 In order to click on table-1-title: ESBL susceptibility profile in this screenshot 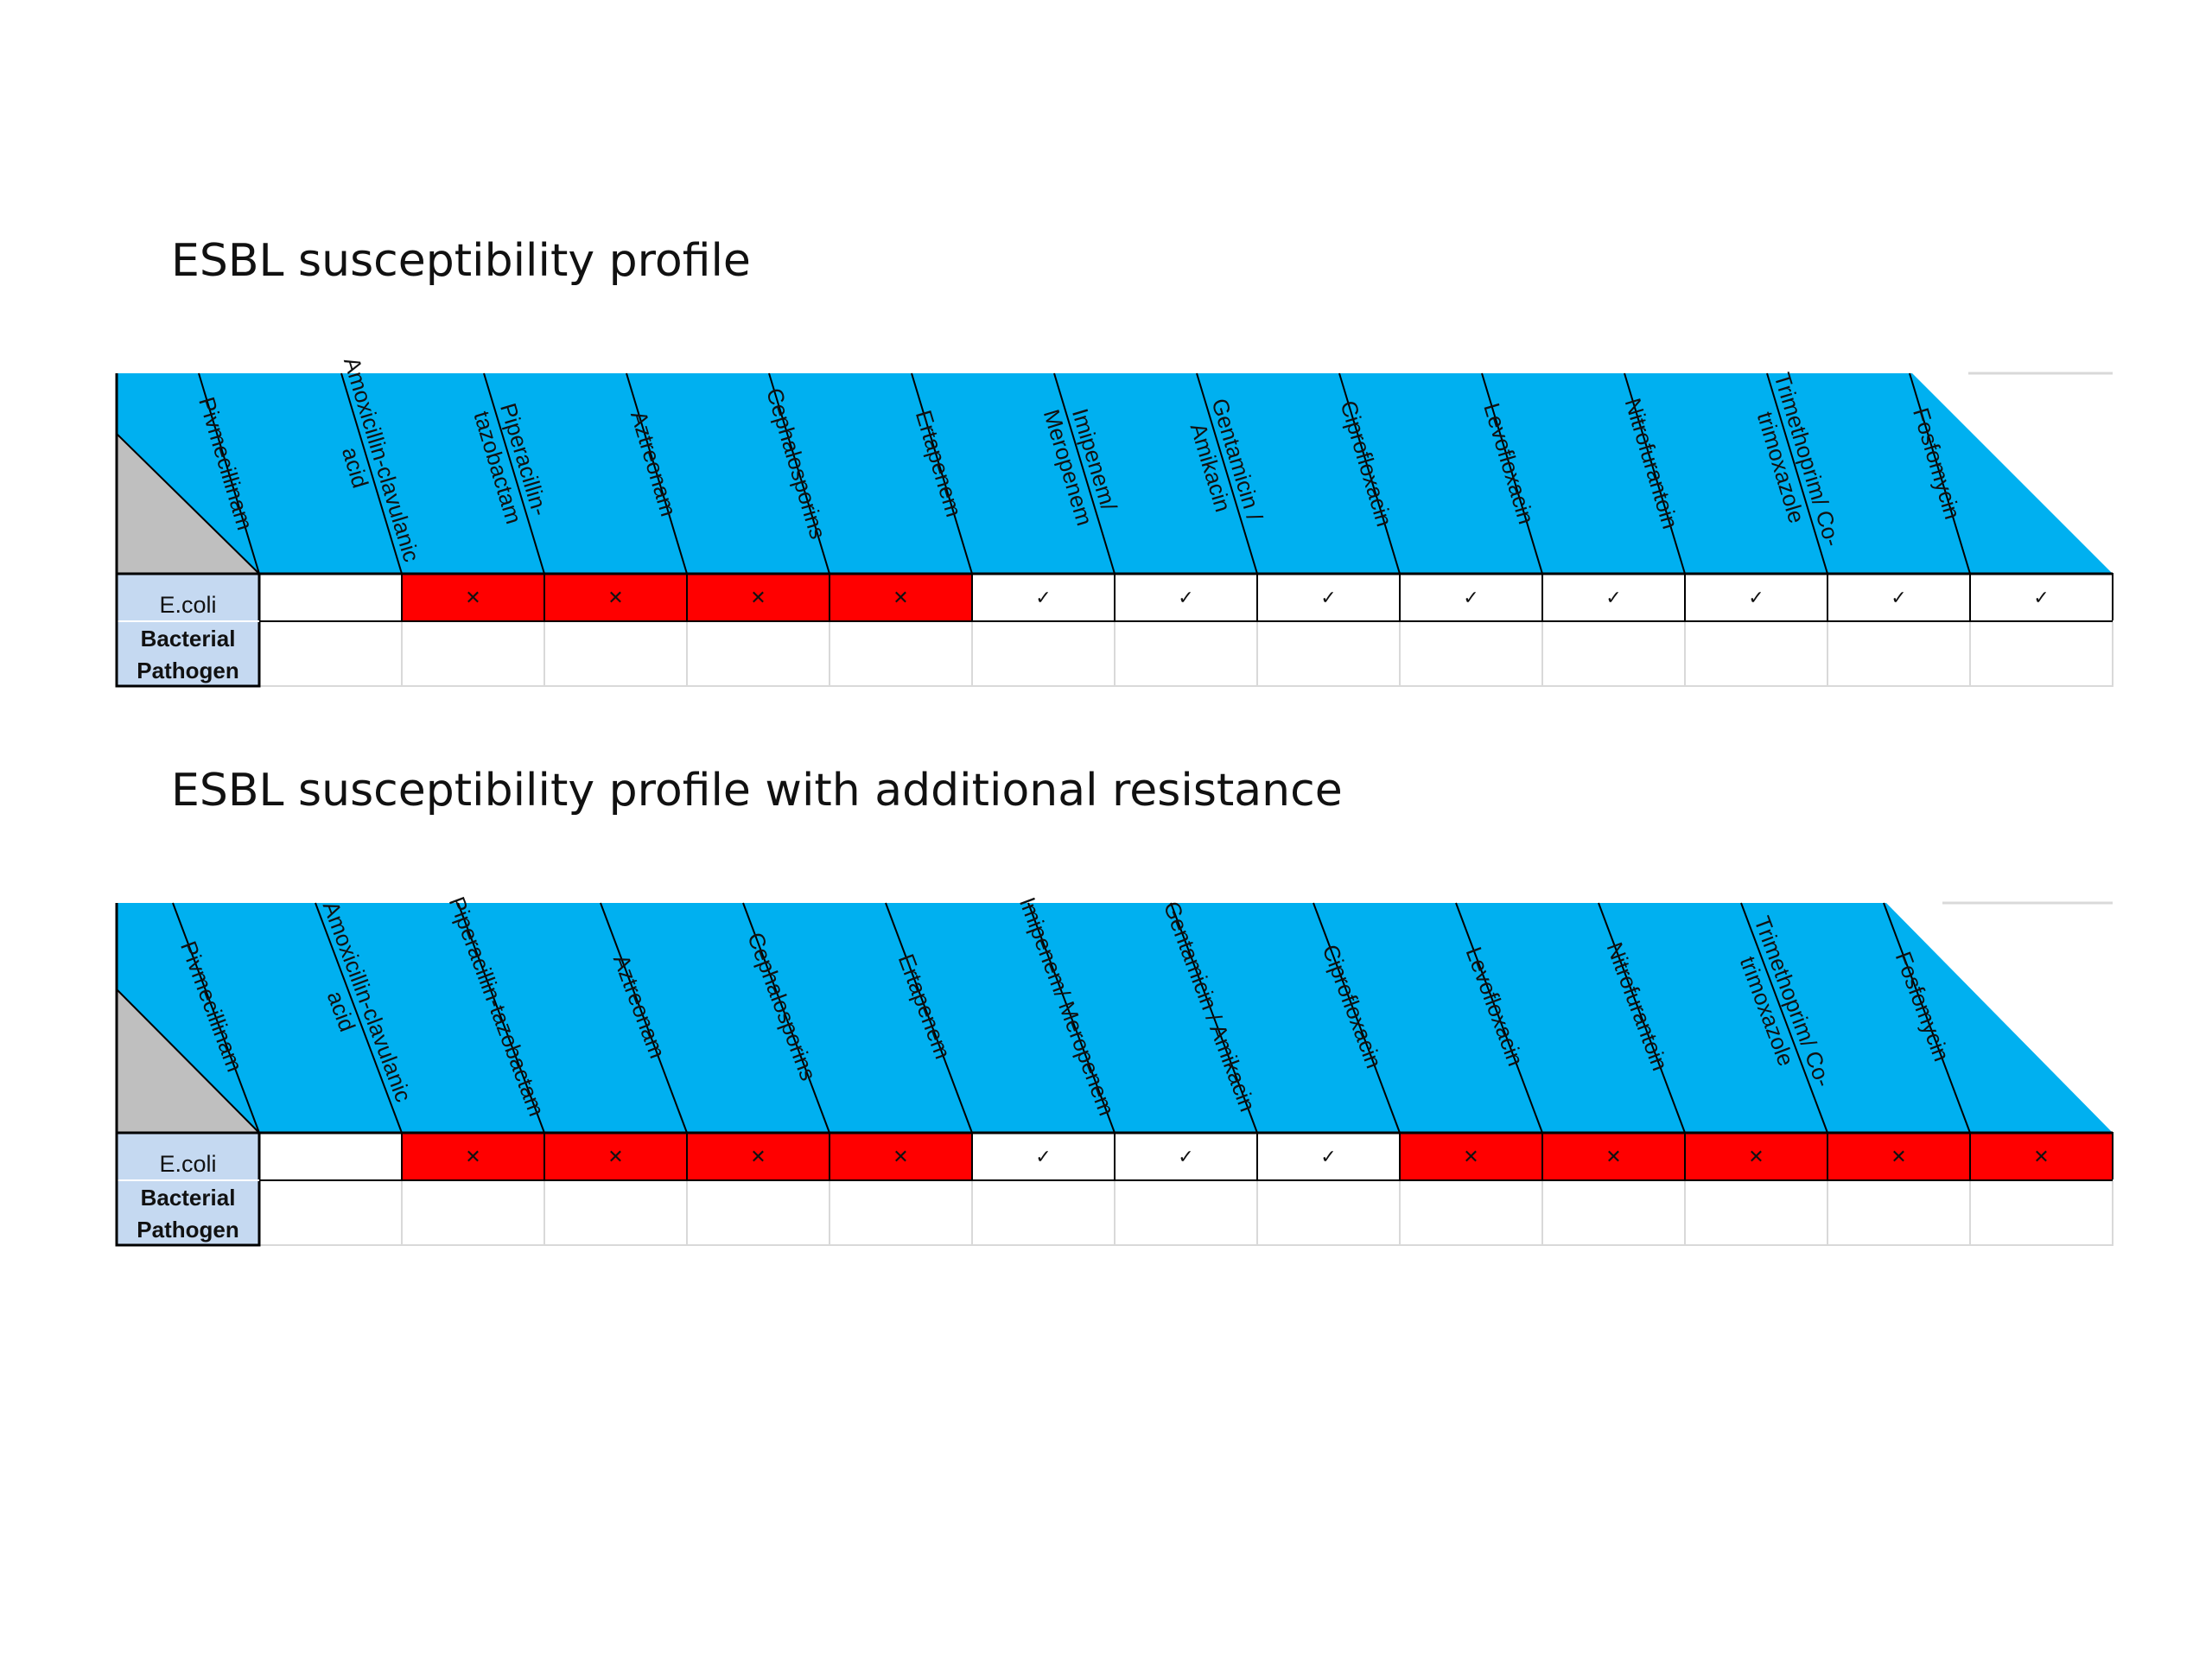, I will do `click(461, 261)`.